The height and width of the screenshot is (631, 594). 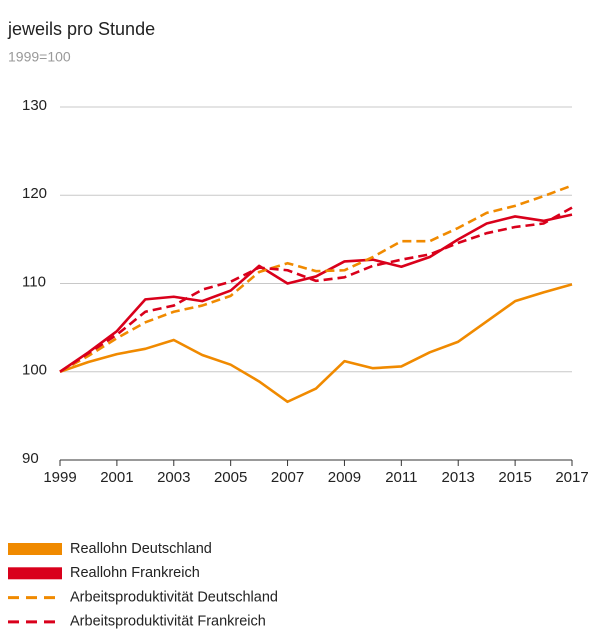 I want to click on x-tick-label: 2003, so click(x=173, y=477).